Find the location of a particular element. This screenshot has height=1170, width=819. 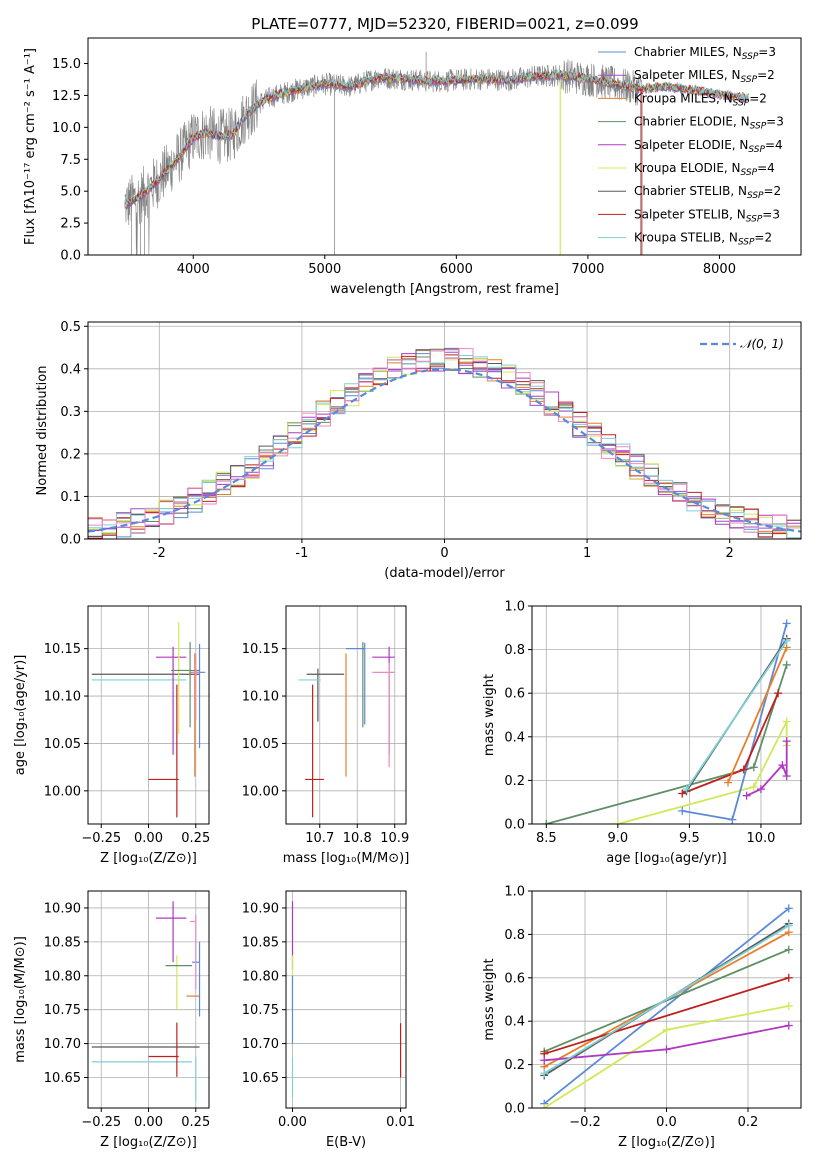

data-spectrum-line is located at coordinates (383, 157).